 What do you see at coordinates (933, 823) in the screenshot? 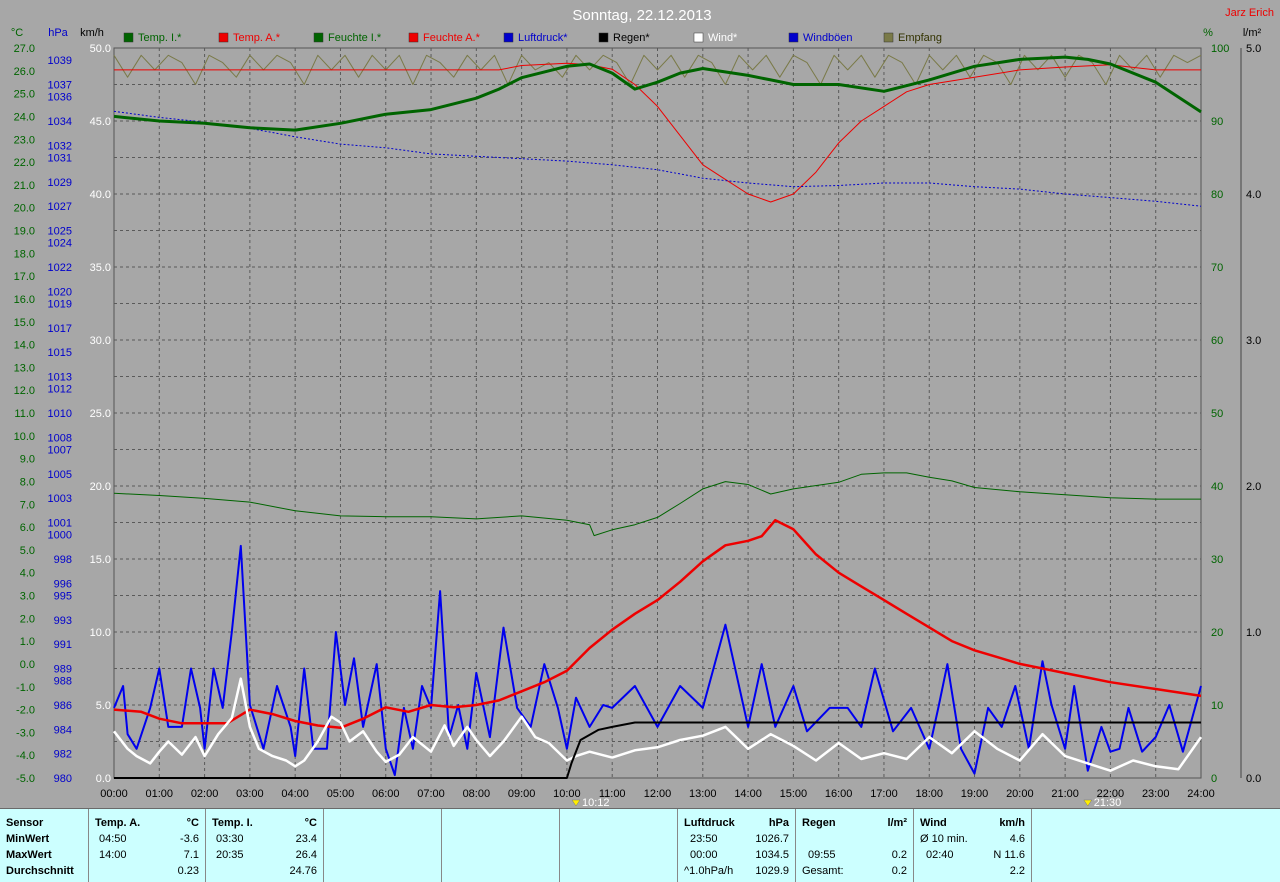
I see `wind-header: Wind` at bounding box center [933, 823].